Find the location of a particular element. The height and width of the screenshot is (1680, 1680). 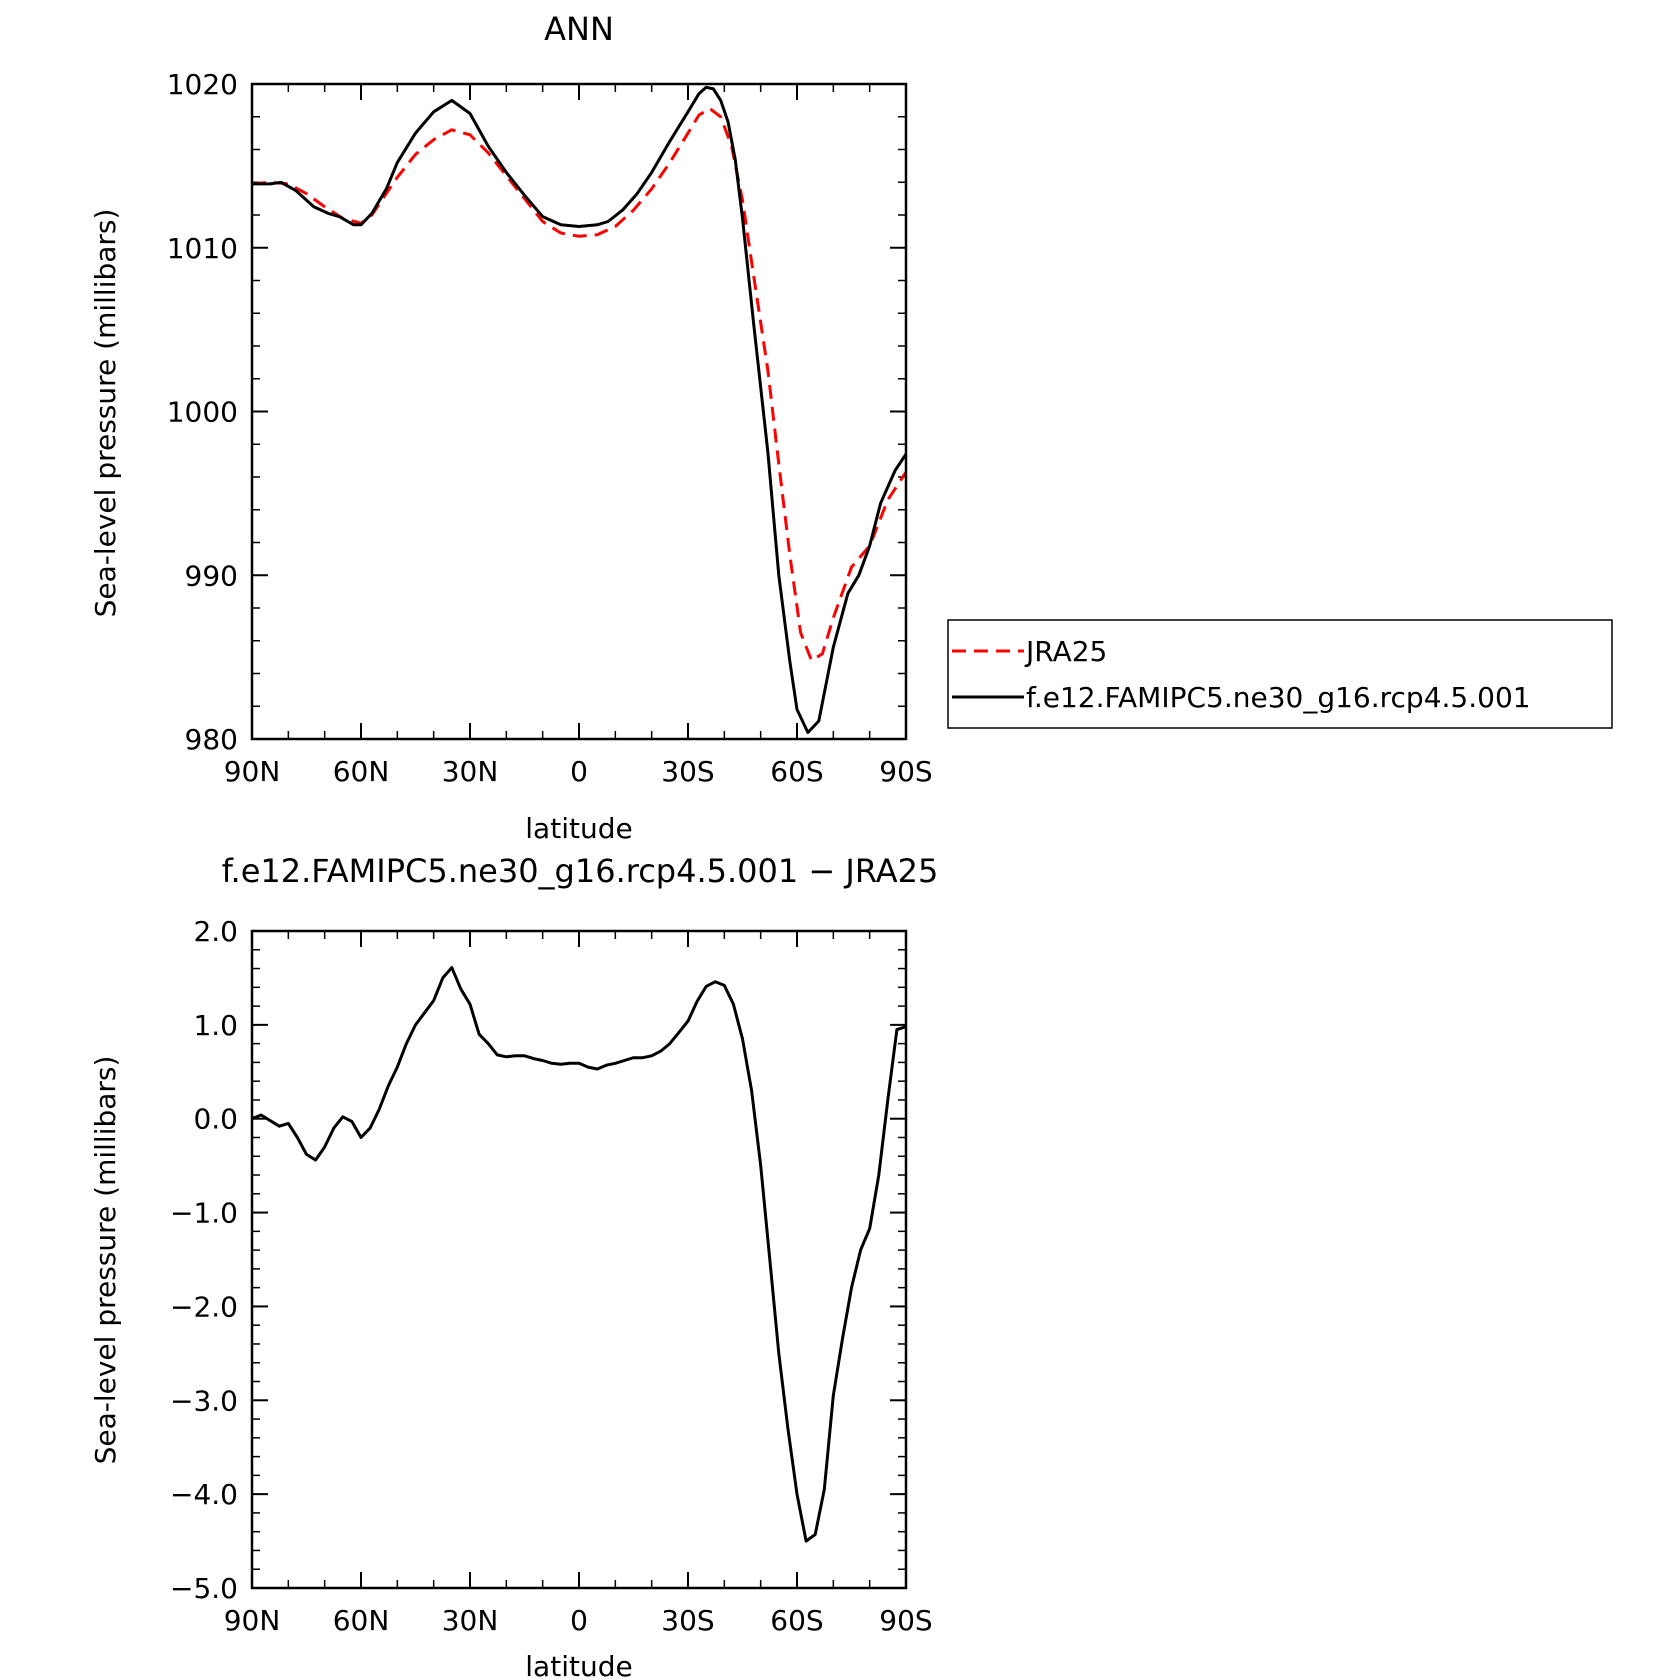

legend: JRA25 f.e12.FAMIPC5.ne30_g16.rcp4.5.001 is located at coordinates (1280, 674).